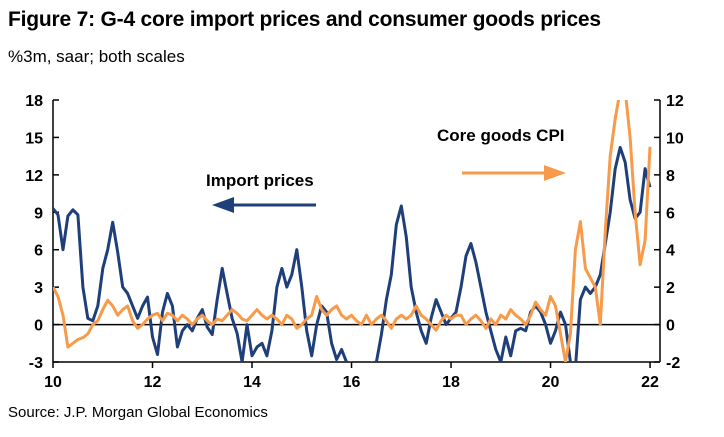 The width and height of the screenshot is (724, 437). I want to click on x-tick-label: 18, so click(451, 382).